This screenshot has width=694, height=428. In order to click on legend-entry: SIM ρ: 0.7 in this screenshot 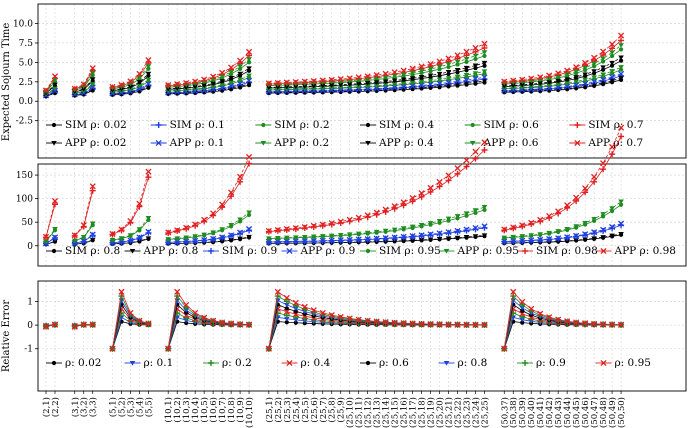, I will do `click(606, 125)`.